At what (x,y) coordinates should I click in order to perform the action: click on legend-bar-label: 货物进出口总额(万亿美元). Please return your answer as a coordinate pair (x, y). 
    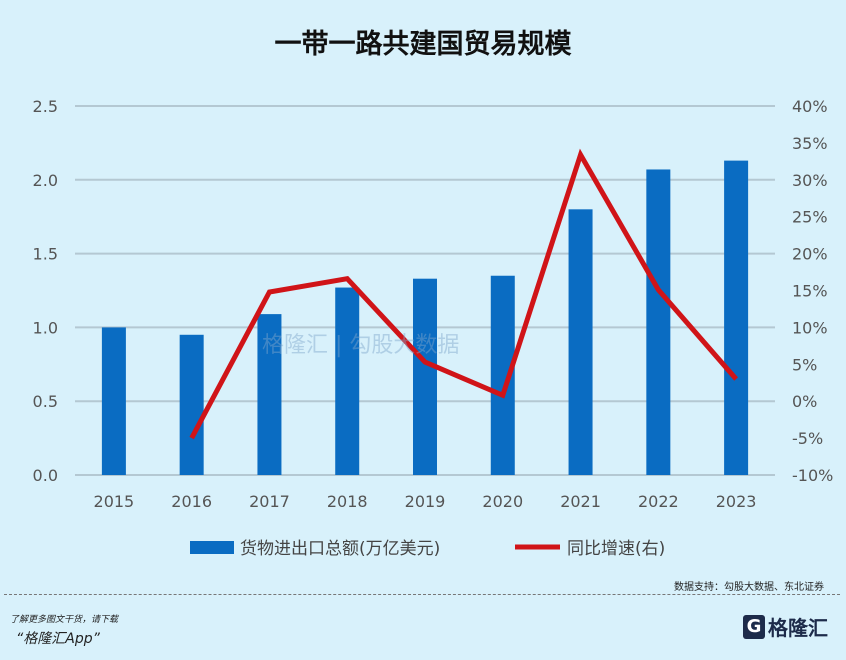
    Looking at the image, I should click on (340, 549).